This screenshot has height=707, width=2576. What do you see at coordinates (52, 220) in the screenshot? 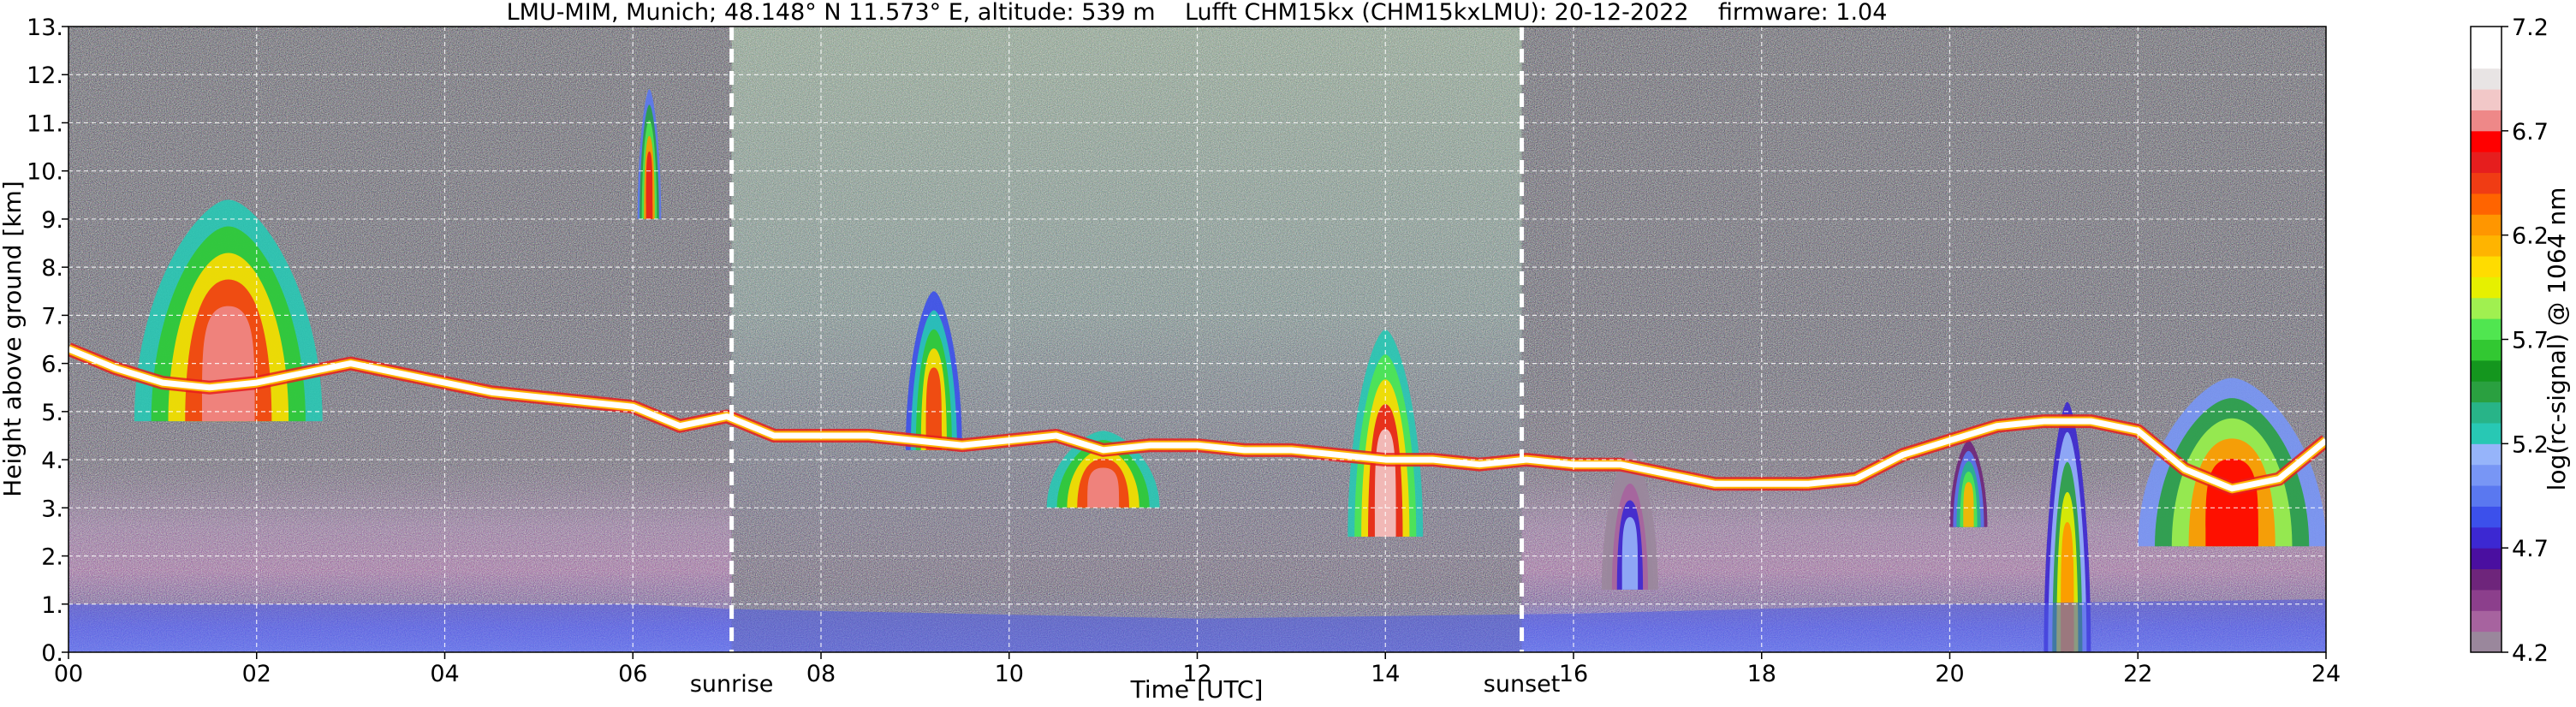
I see `y-tick-label: 9.` at bounding box center [52, 220].